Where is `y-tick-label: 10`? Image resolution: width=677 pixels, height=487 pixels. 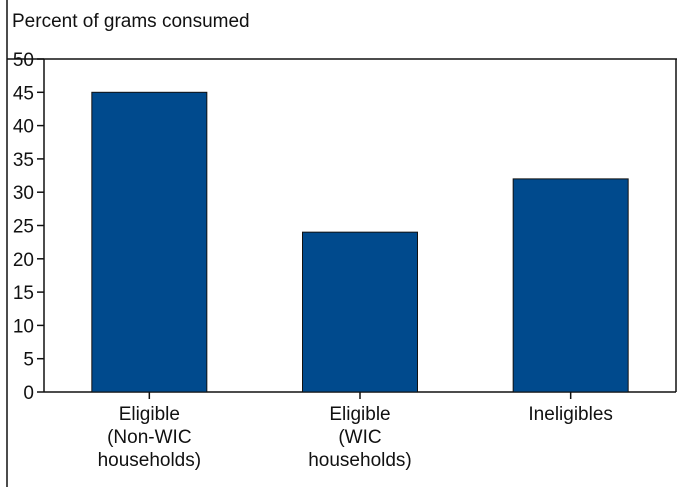 y-tick-label: 10 is located at coordinates (23, 326).